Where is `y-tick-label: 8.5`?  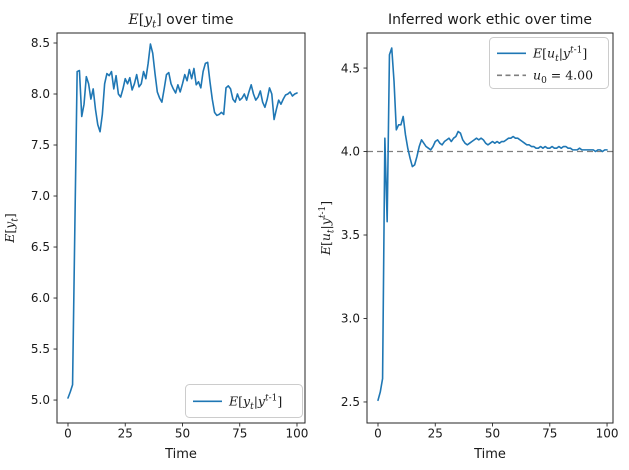 y-tick-label: 8.5 is located at coordinates (40, 43).